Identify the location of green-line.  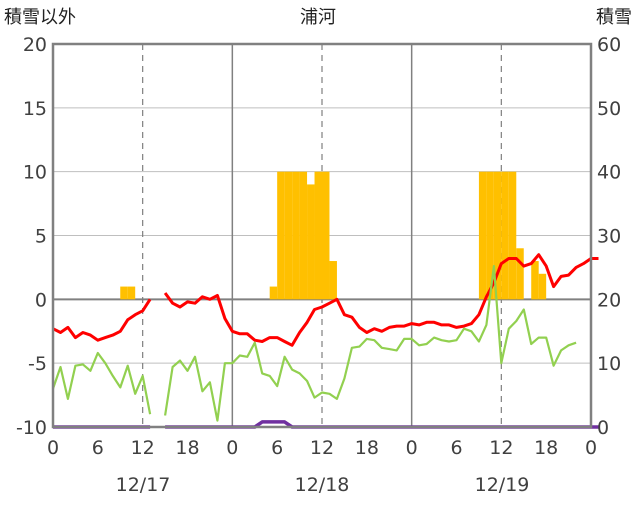
(101, 383).